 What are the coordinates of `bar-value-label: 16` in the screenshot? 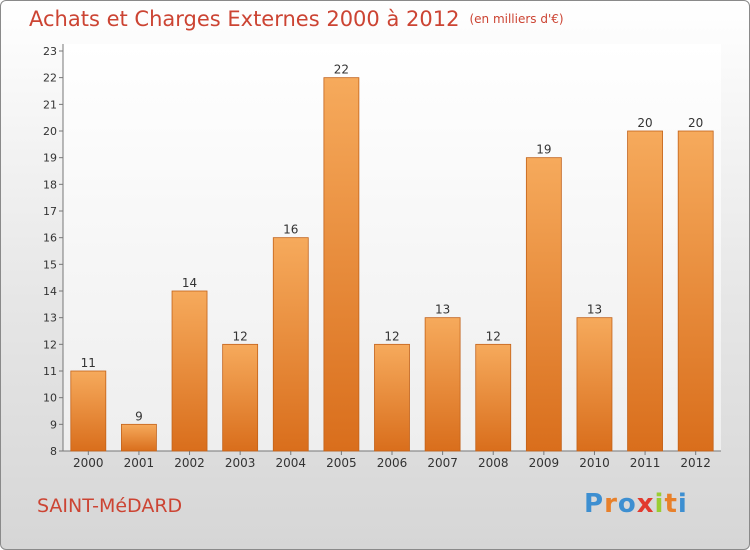 It's located at (290, 230).